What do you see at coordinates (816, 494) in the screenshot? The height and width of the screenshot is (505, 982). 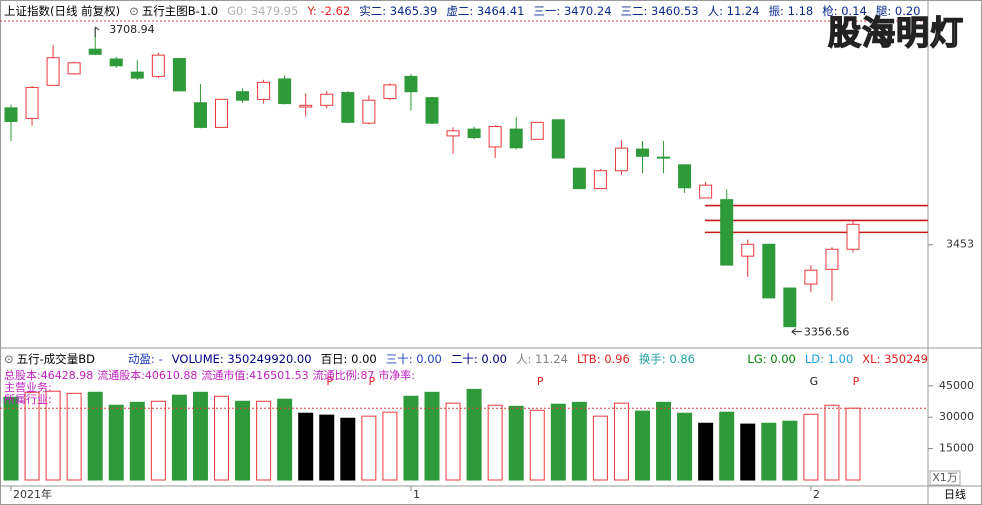 I see `x-tick-label: 2` at bounding box center [816, 494].